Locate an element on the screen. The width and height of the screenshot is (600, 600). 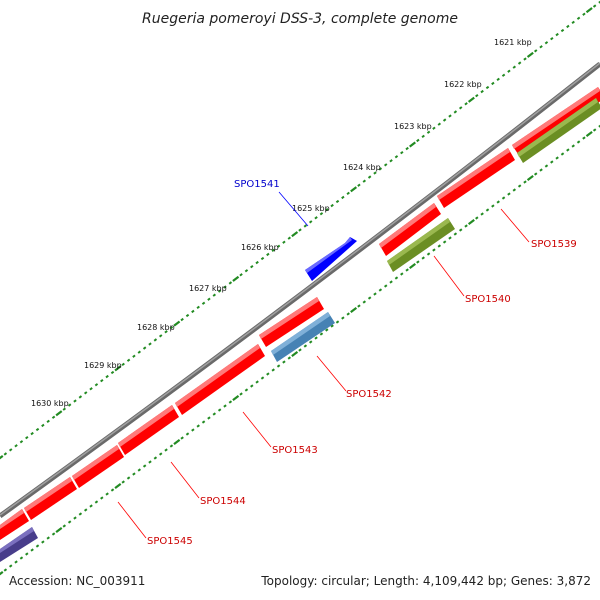
tick-label: 1628 kbp is located at coordinates (156, 327).